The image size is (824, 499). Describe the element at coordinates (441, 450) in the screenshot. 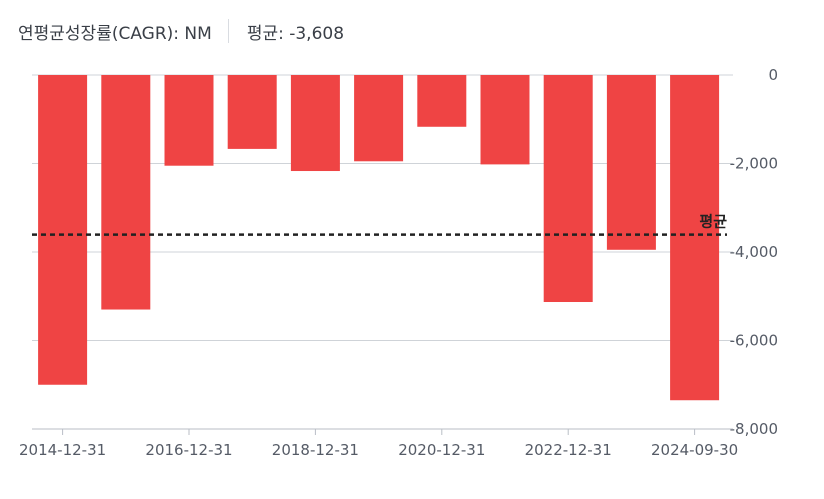

I see `x-tick-label: 2020-12-31` at that location.